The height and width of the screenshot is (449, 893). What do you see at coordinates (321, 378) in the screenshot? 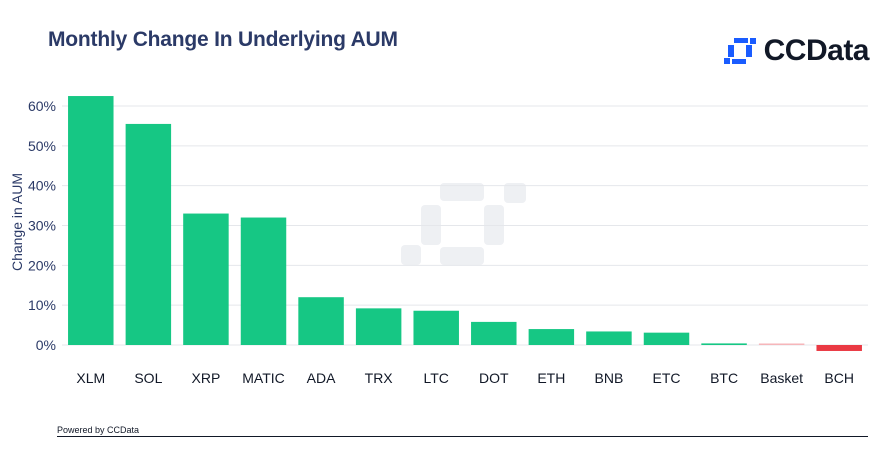
I see `x-tick-label: ADA` at bounding box center [321, 378].